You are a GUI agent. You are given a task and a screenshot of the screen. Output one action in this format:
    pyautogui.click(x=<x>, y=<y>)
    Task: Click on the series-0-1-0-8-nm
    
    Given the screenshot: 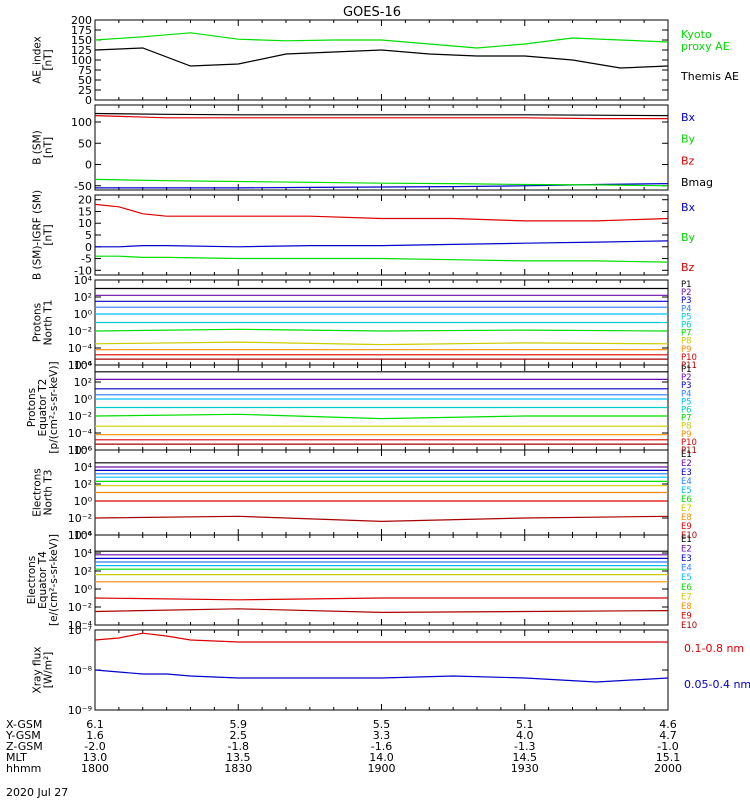 What is the action you would take?
    pyautogui.click(x=381, y=637)
    